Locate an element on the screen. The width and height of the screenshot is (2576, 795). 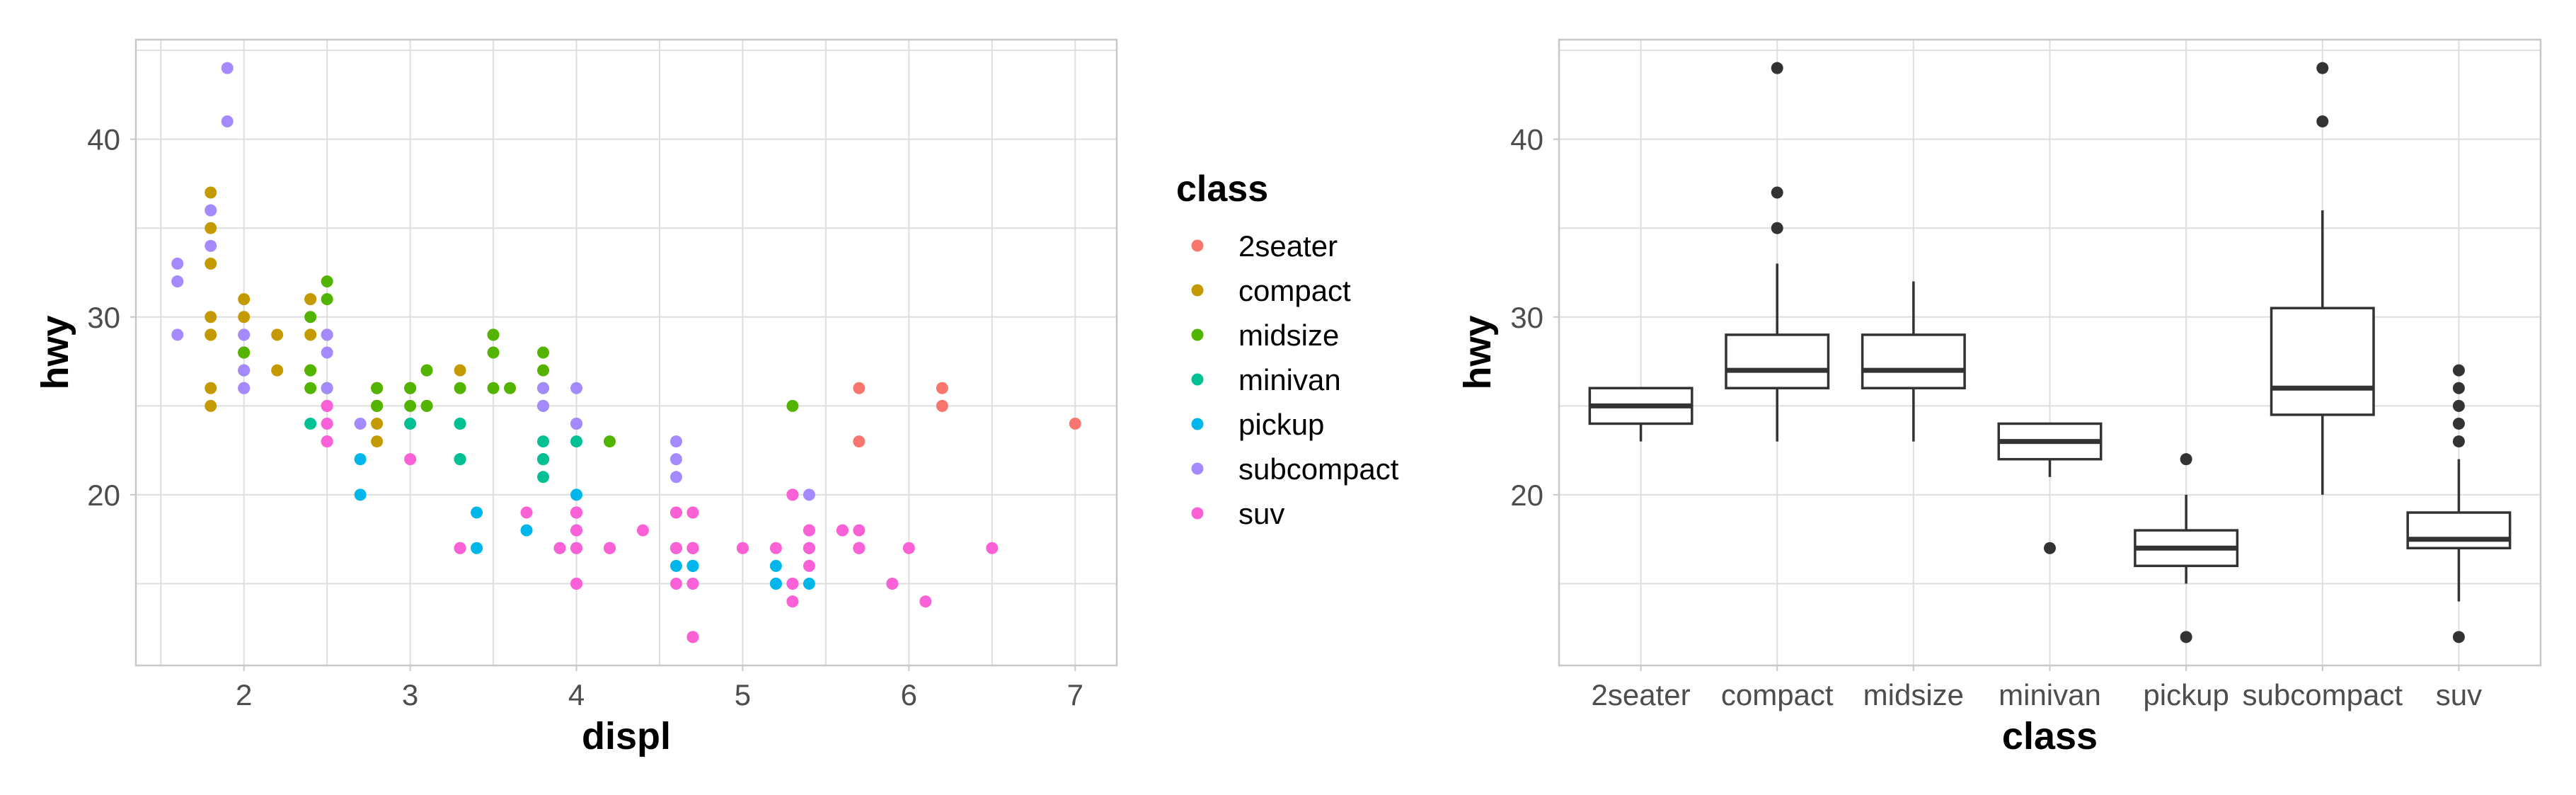
boxplot-x-axis-title: class is located at coordinates (2050, 736).